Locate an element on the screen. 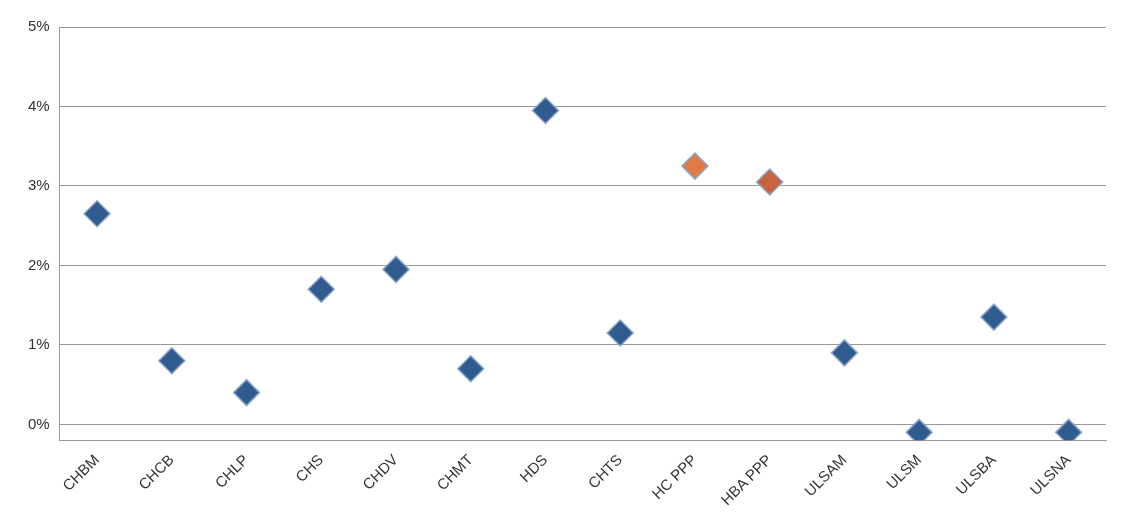 This screenshot has height=526, width=1134. y-tick-label: 1% is located at coordinates (38, 344).